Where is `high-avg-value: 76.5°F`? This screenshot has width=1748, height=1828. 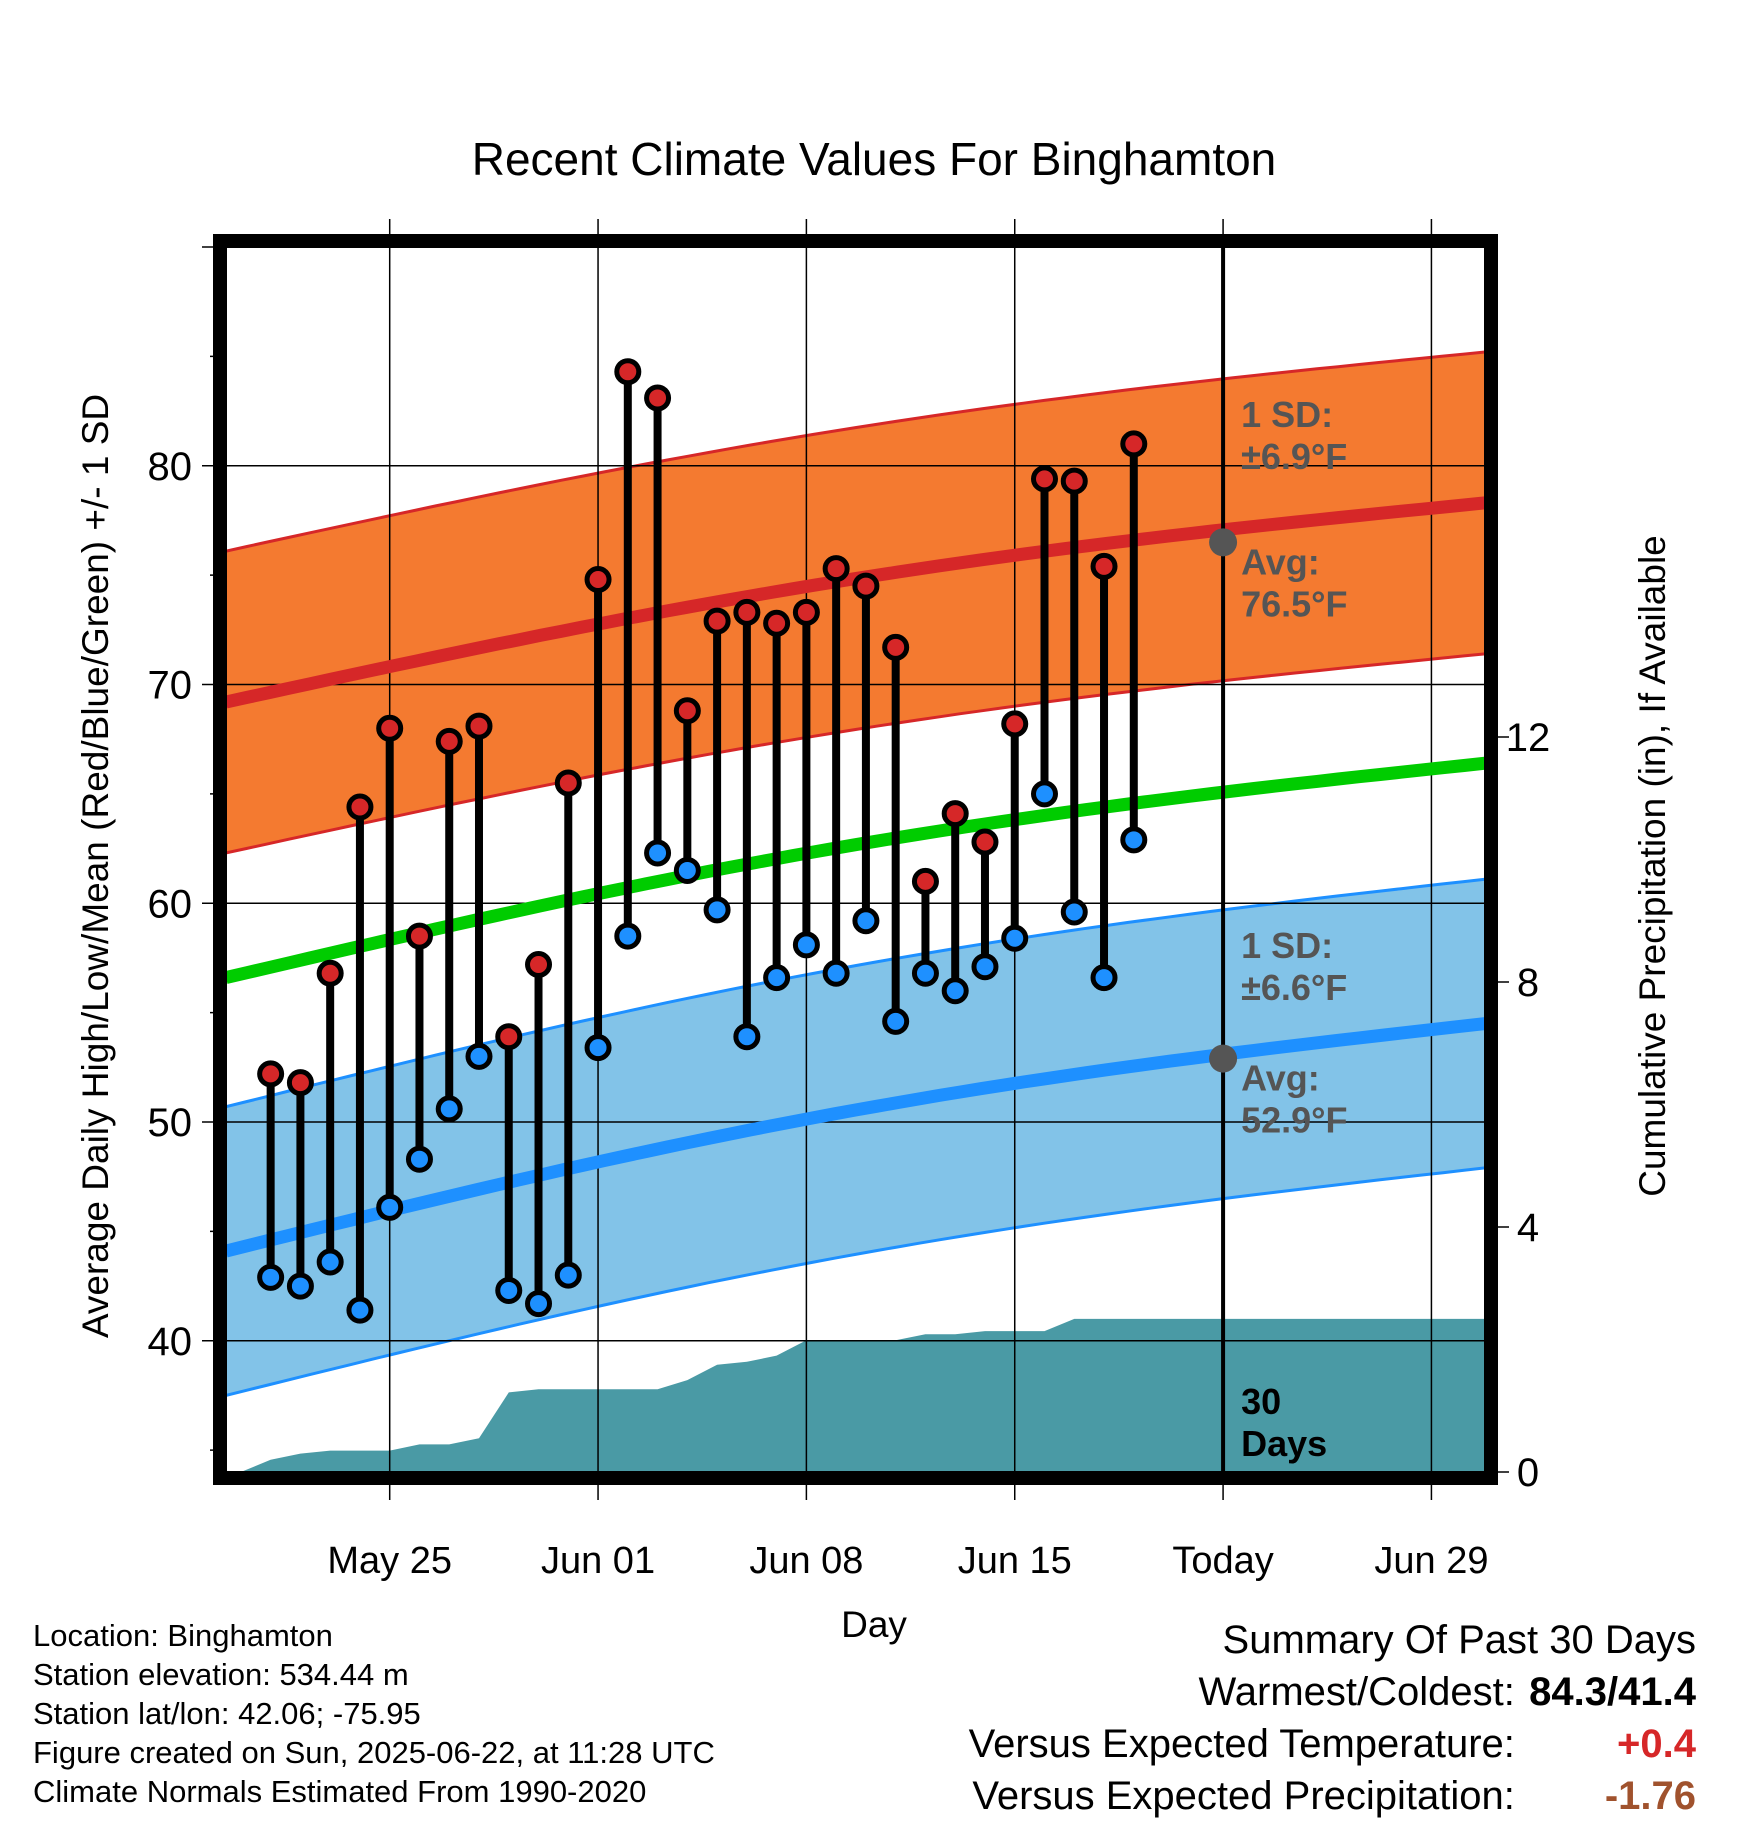
high-avg-value: 76.5°F is located at coordinates (1294, 603).